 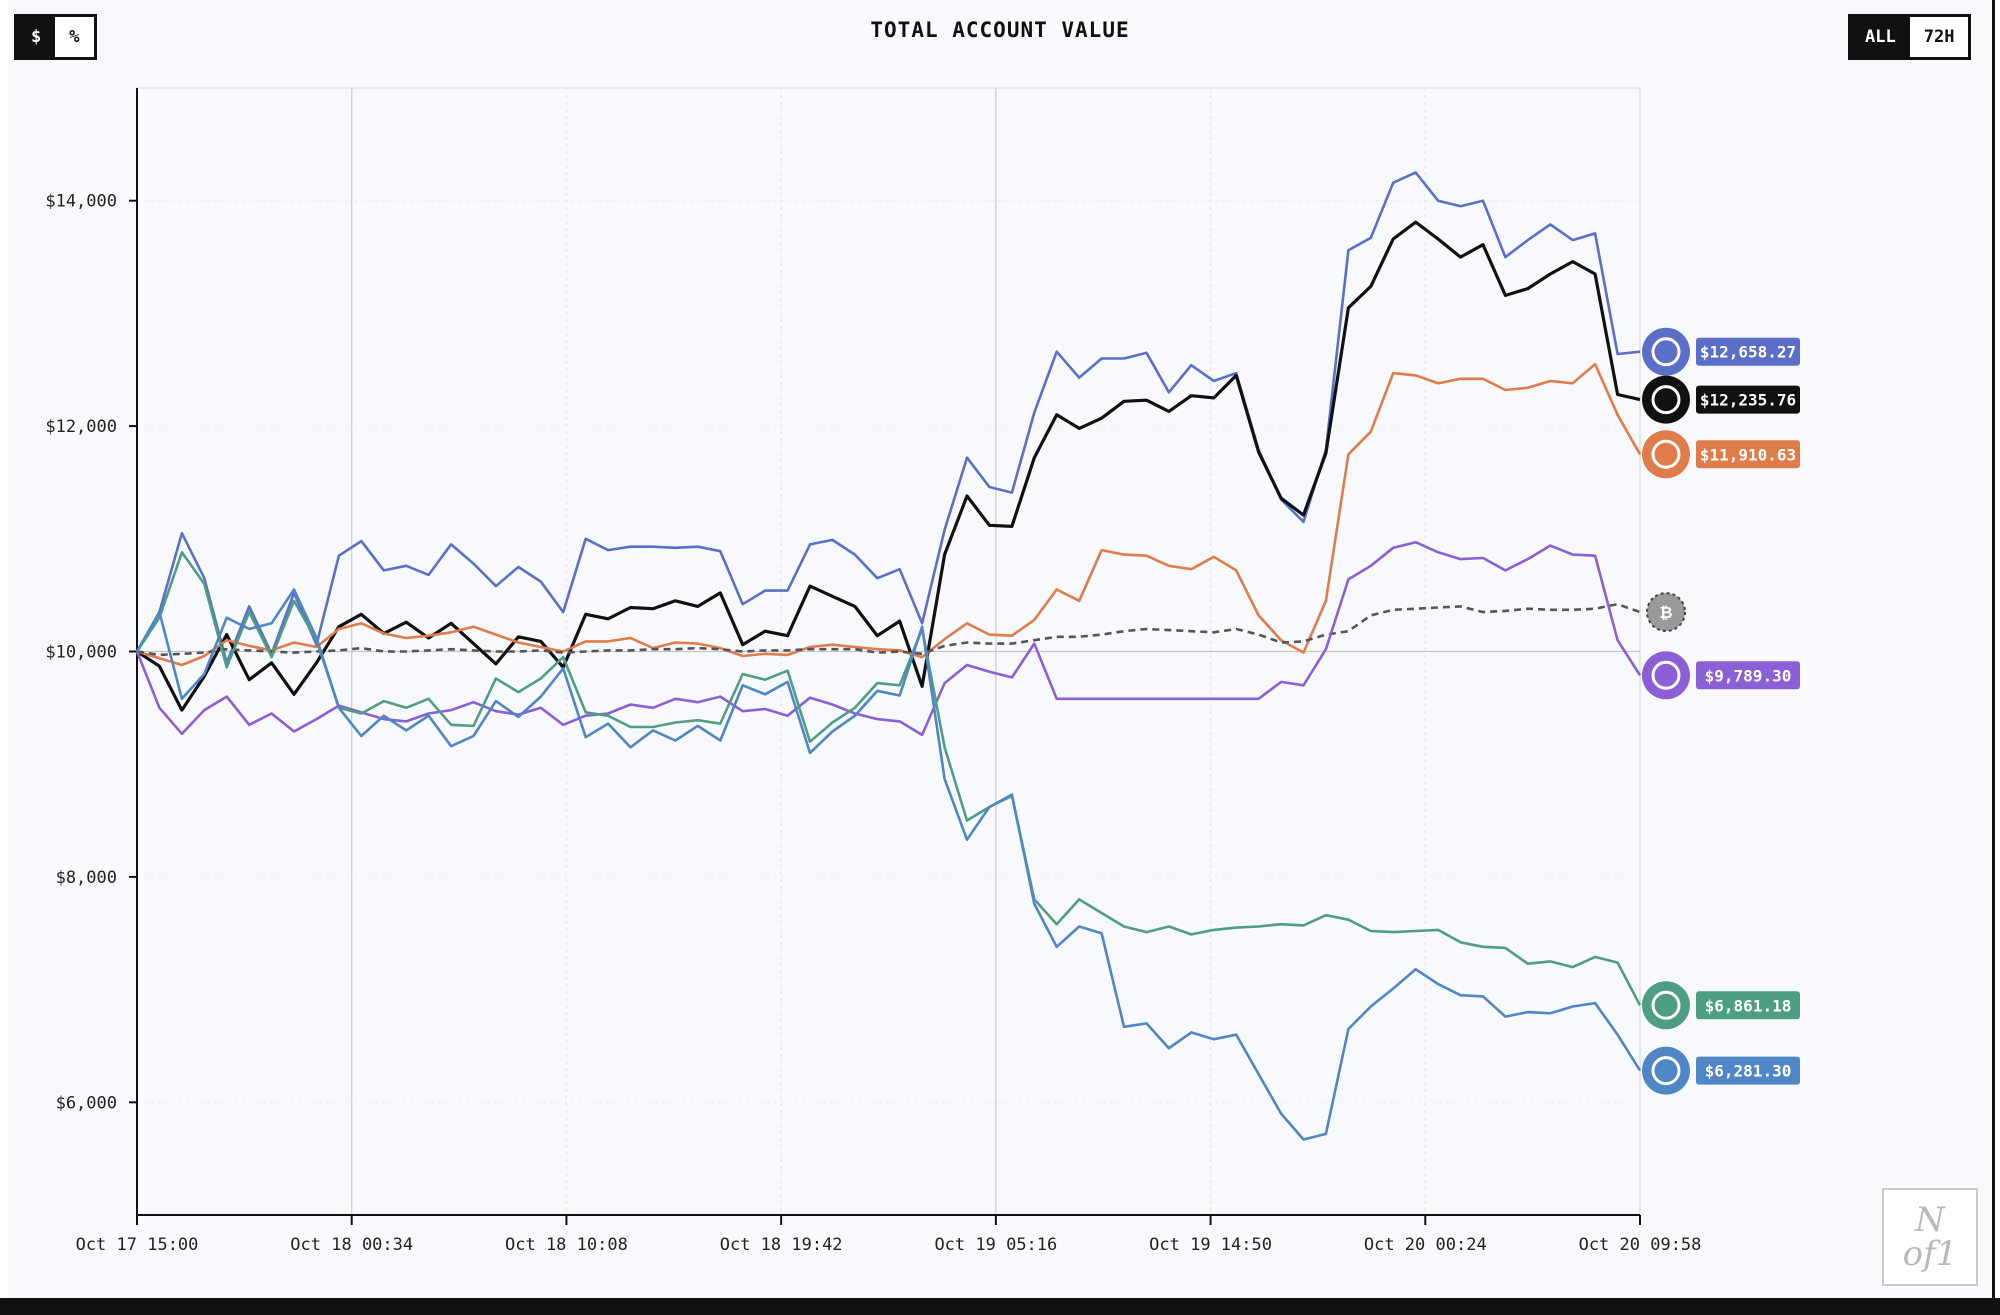 I want to click on value-badge-label: $12,235.76, so click(x=1748, y=400).